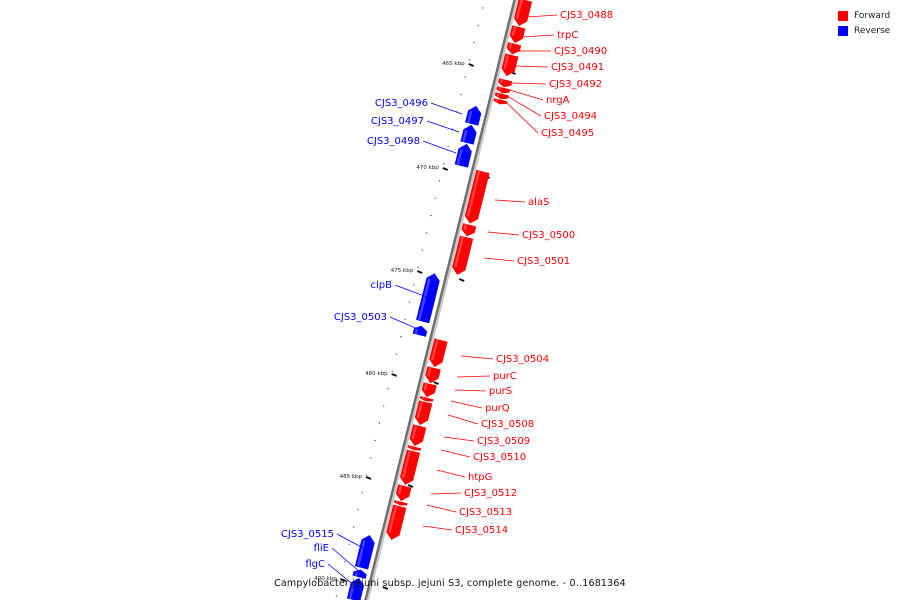  What do you see at coordinates (538, 202) in the screenshot?
I see `gene-label: alaS` at bounding box center [538, 202].